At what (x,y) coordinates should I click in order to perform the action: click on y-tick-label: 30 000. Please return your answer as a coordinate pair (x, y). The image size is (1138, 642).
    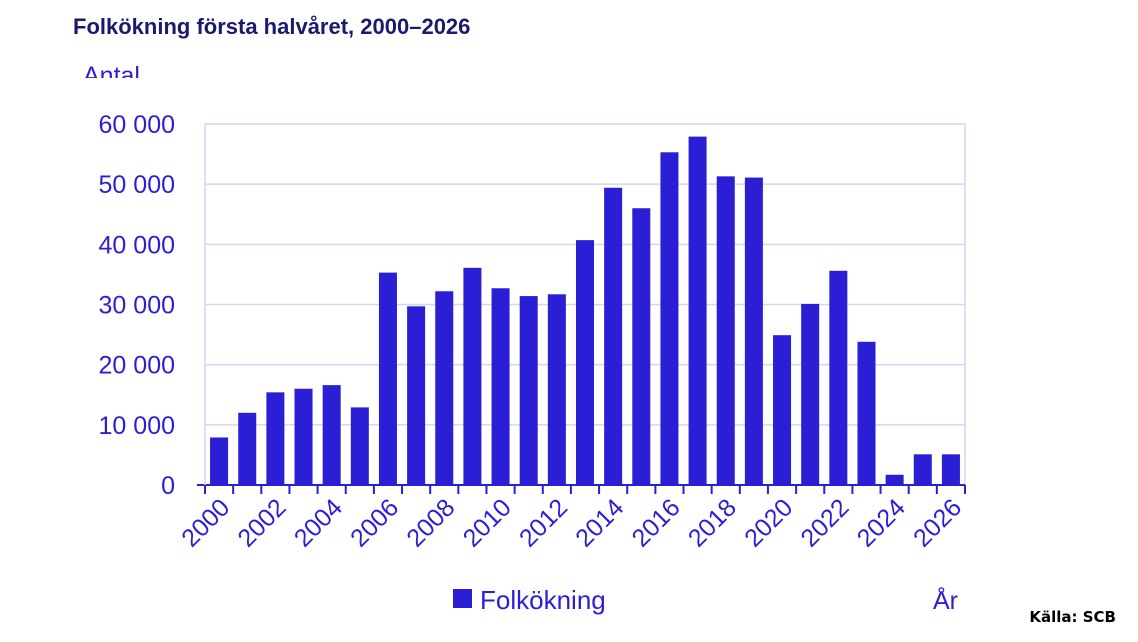
    Looking at the image, I should click on (137, 306).